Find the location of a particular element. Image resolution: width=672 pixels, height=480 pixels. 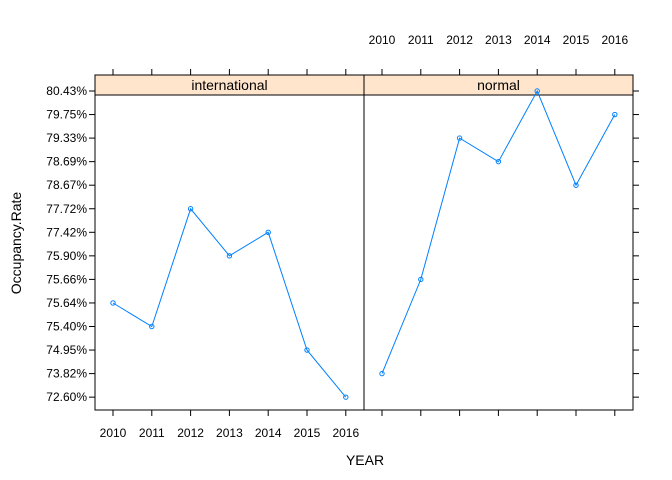

x-tick-label-top: 2014 is located at coordinates (537, 40).